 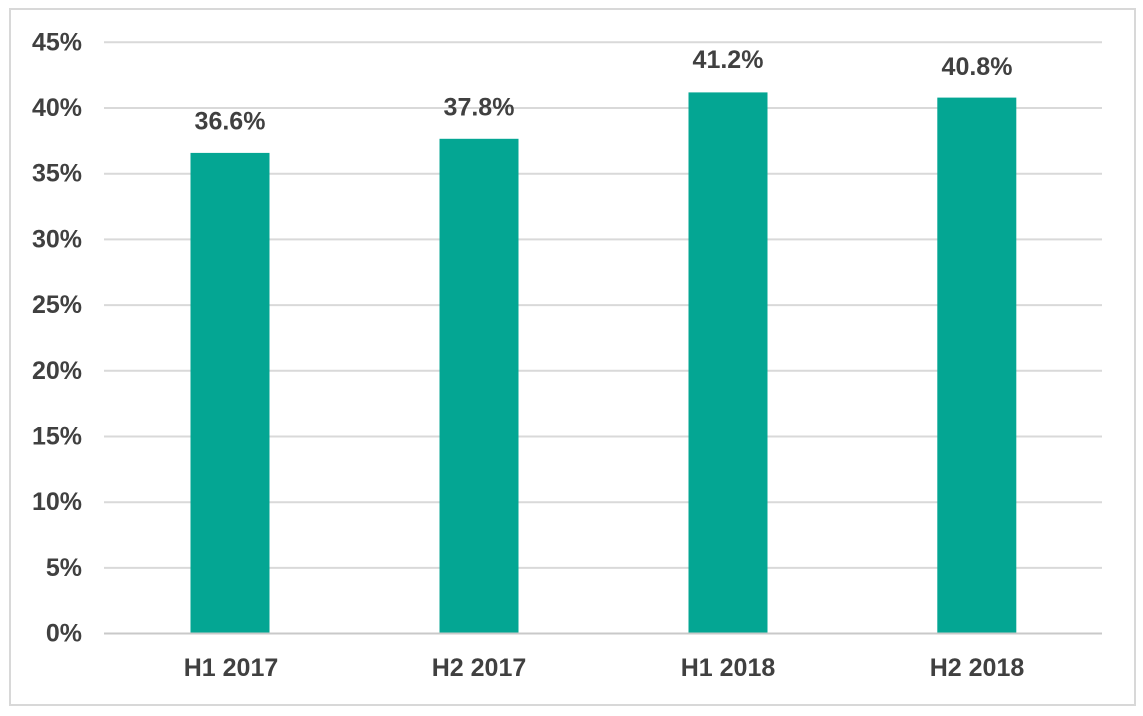 I want to click on svg-text: 40.8%, so click(x=977, y=67).